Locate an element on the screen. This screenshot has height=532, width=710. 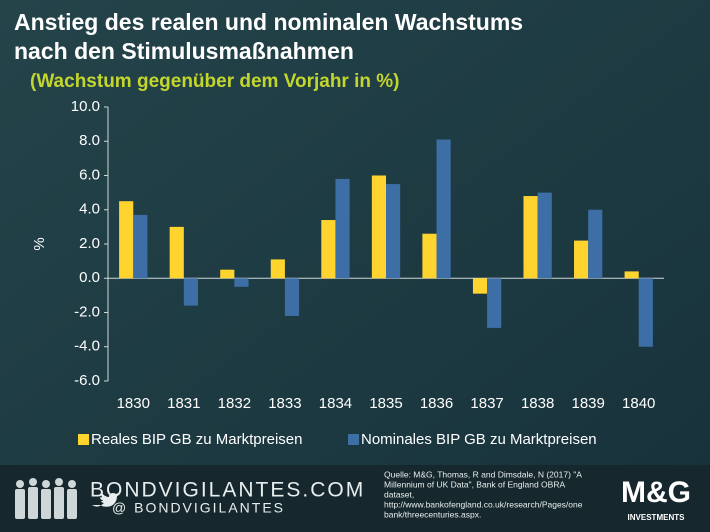
chart-title: nach den Stimulusmaßnahmen is located at coordinates (184, 51).